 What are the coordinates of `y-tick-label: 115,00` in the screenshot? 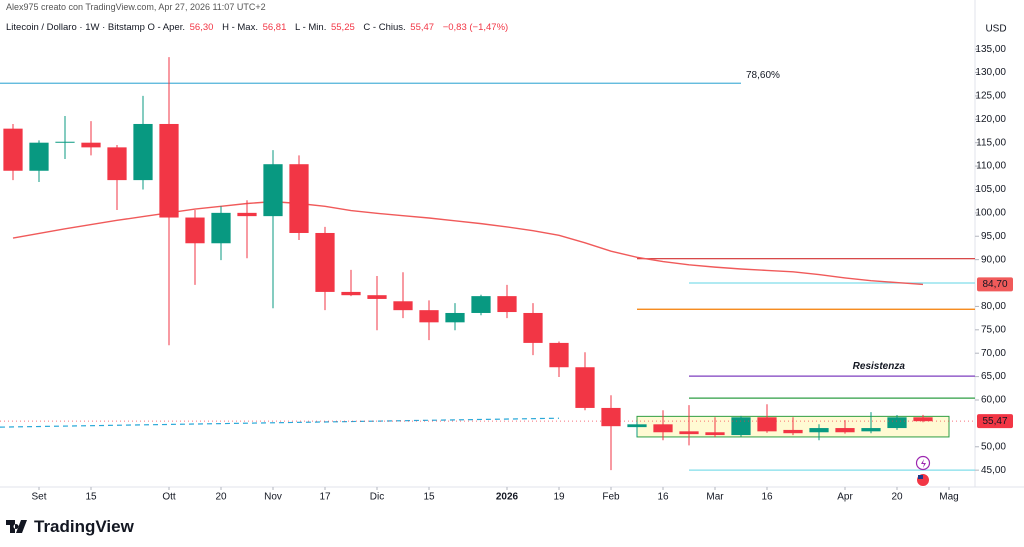 It's located at (991, 142).